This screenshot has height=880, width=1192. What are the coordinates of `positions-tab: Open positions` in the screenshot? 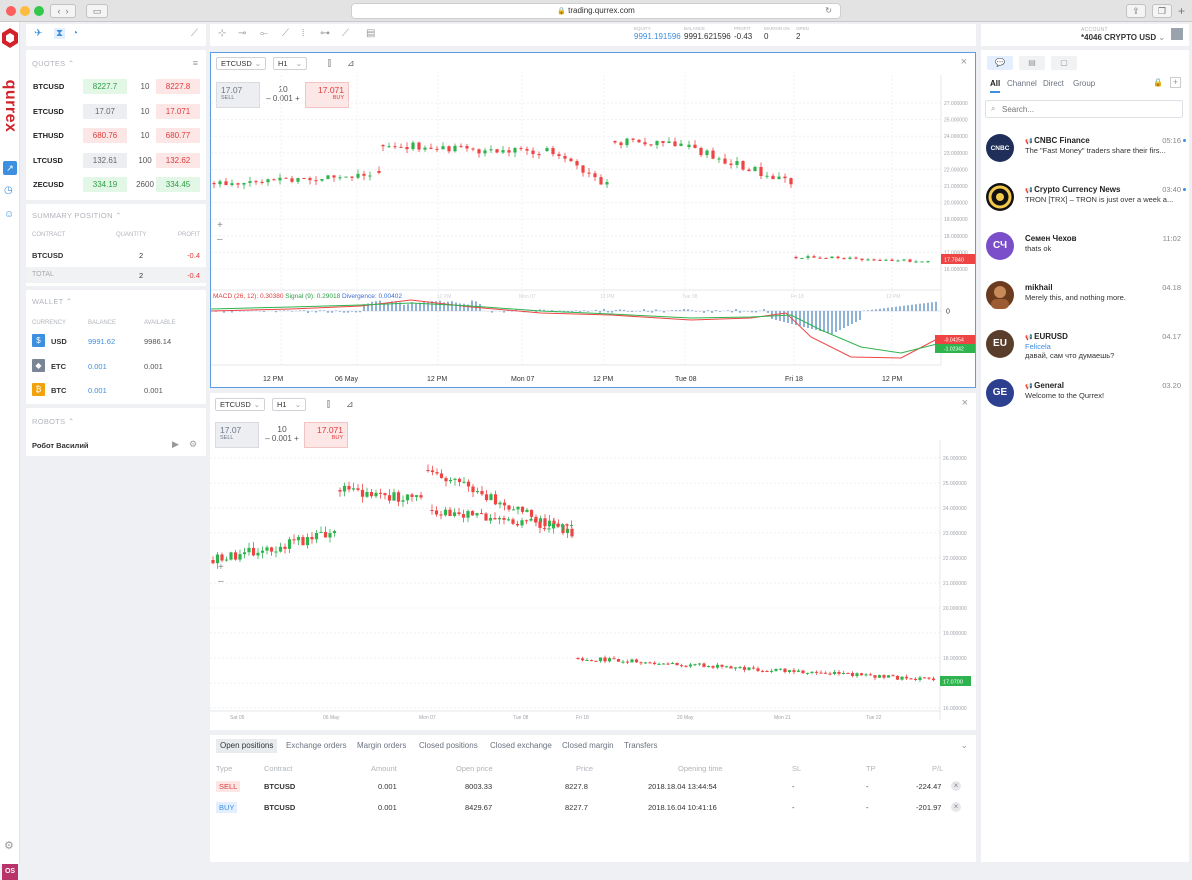 It's located at (246, 746).